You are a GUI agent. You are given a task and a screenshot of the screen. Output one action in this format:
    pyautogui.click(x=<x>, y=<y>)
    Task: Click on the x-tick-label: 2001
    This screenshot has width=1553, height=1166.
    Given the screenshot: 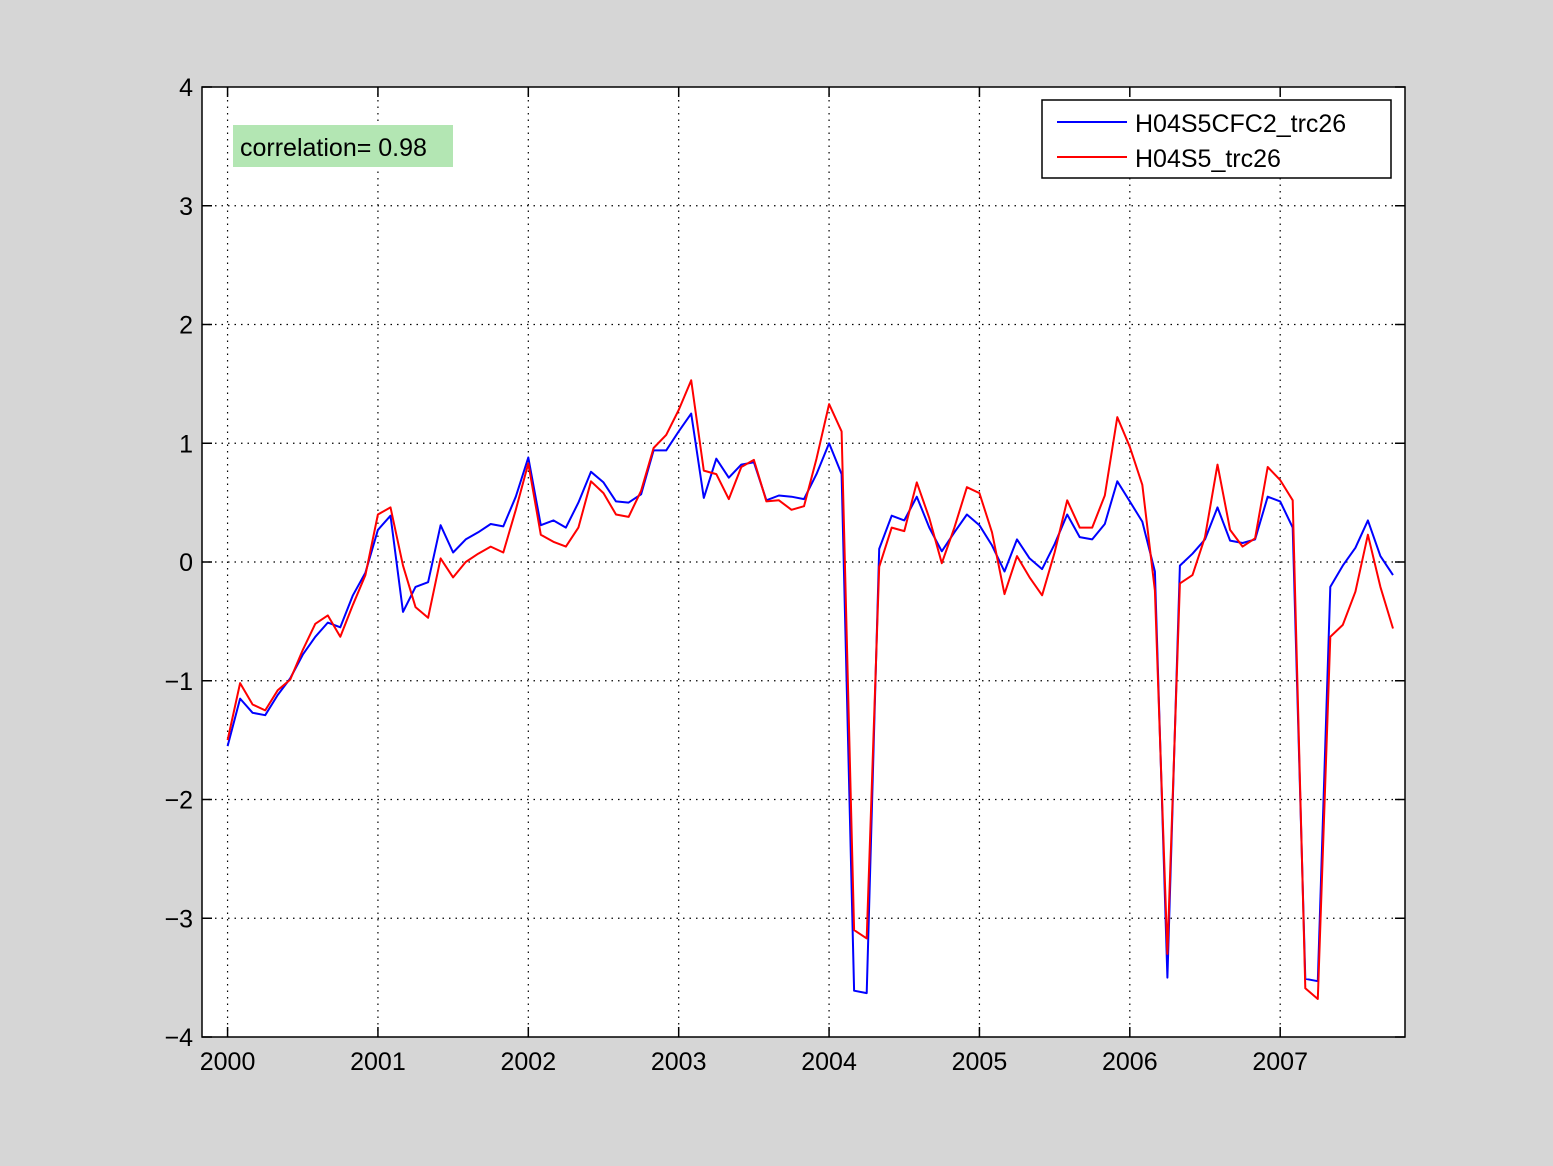 What is the action you would take?
    pyautogui.click(x=378, y=1062)
    